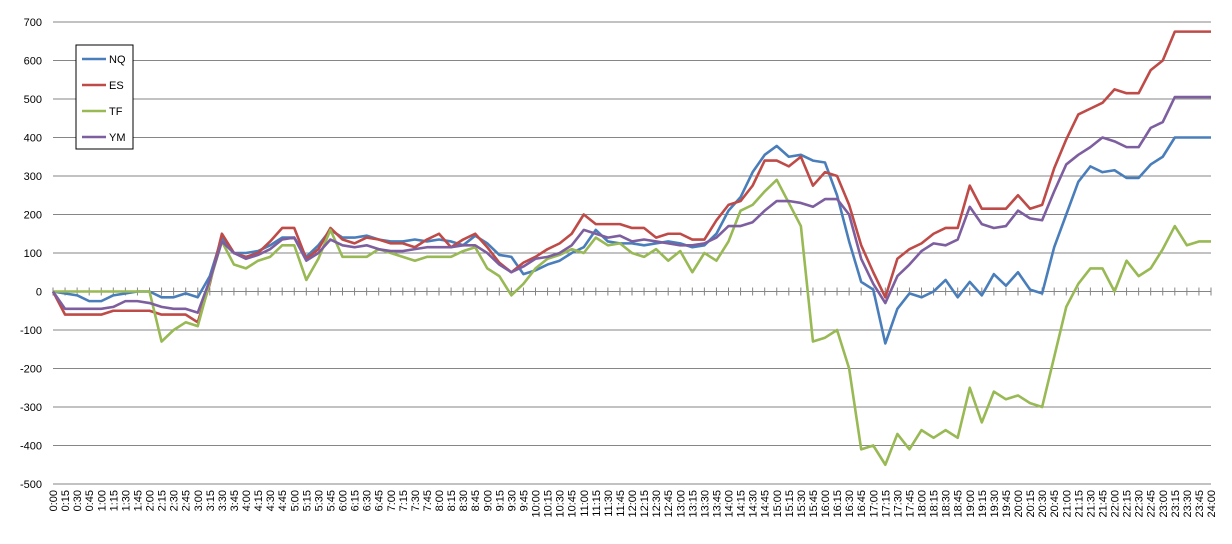  I want to click on x-tick-label: 22:45, so click(1152, 504).